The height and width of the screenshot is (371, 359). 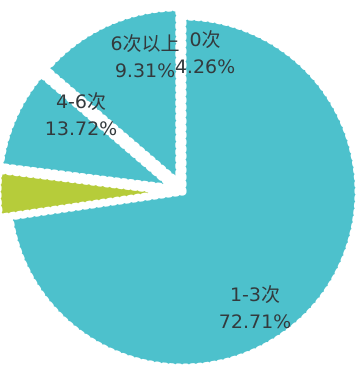 What do you see at coordinates (144, 44) in the screenshot?
I see `pie-slice-category-2: 6次以上` at bounding box center [144, 44].